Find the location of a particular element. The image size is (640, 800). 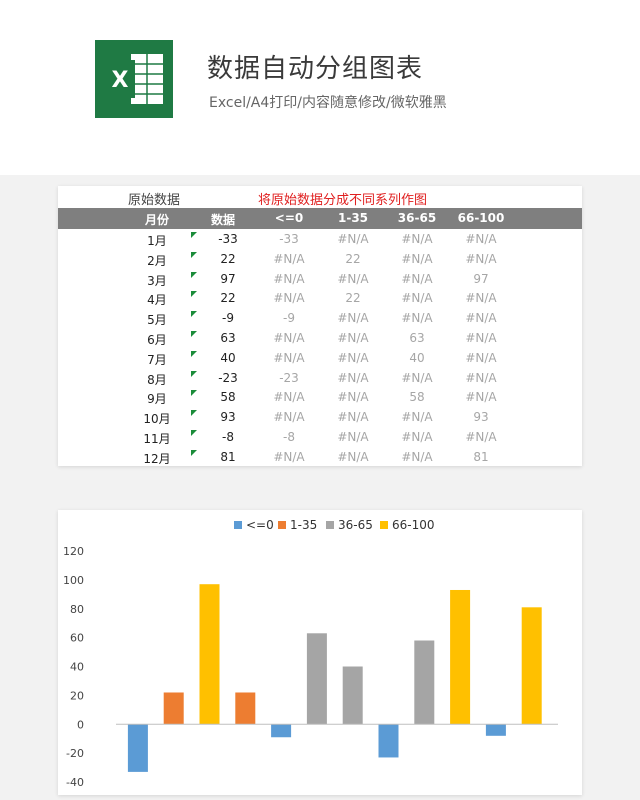

cell-month: 11月 is located at coordinates (157, 439).